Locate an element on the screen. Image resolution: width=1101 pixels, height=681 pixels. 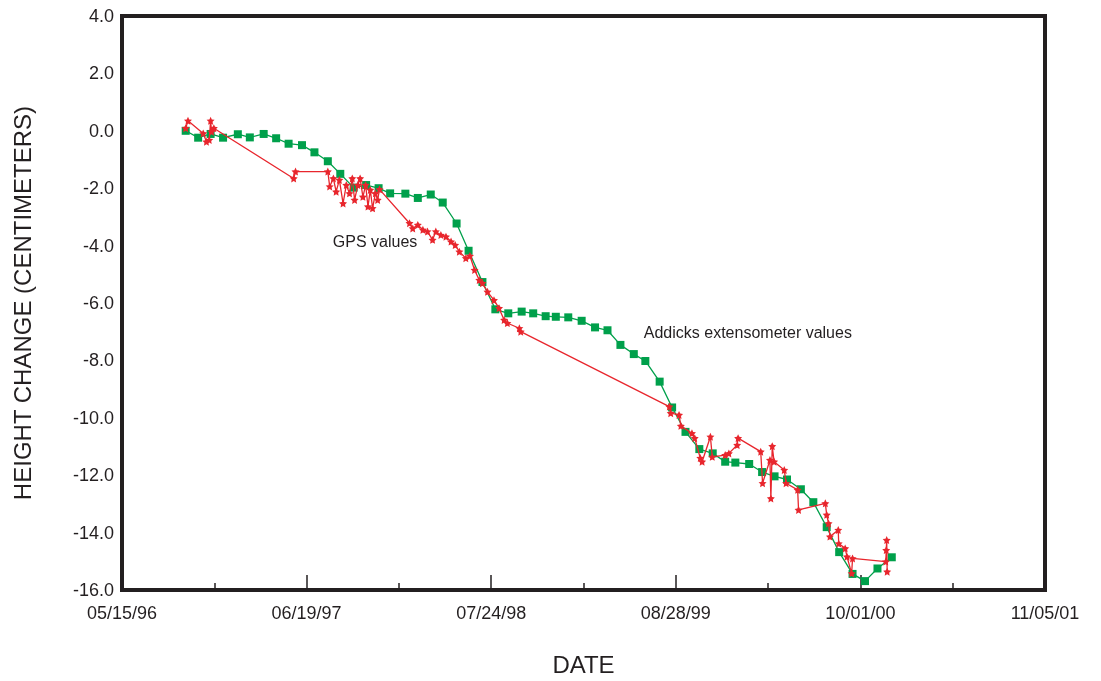
x-axis-title: DATE is located at coordinates (583, 664).